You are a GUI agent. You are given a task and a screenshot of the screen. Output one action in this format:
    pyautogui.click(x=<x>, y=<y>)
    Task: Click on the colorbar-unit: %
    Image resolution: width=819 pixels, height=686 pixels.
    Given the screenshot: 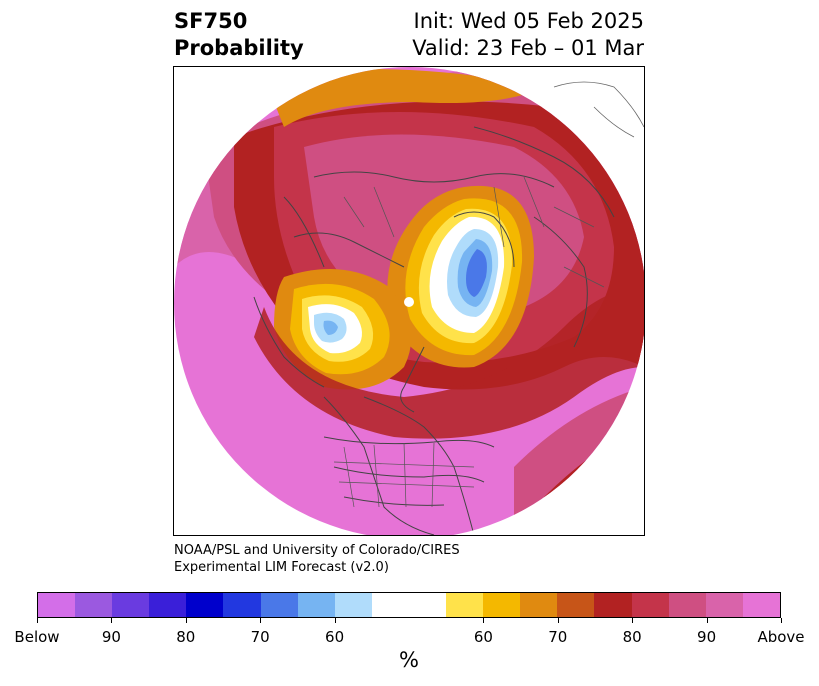 What is the action you would take?
    pyautogui.click(x=409, y=660)
    